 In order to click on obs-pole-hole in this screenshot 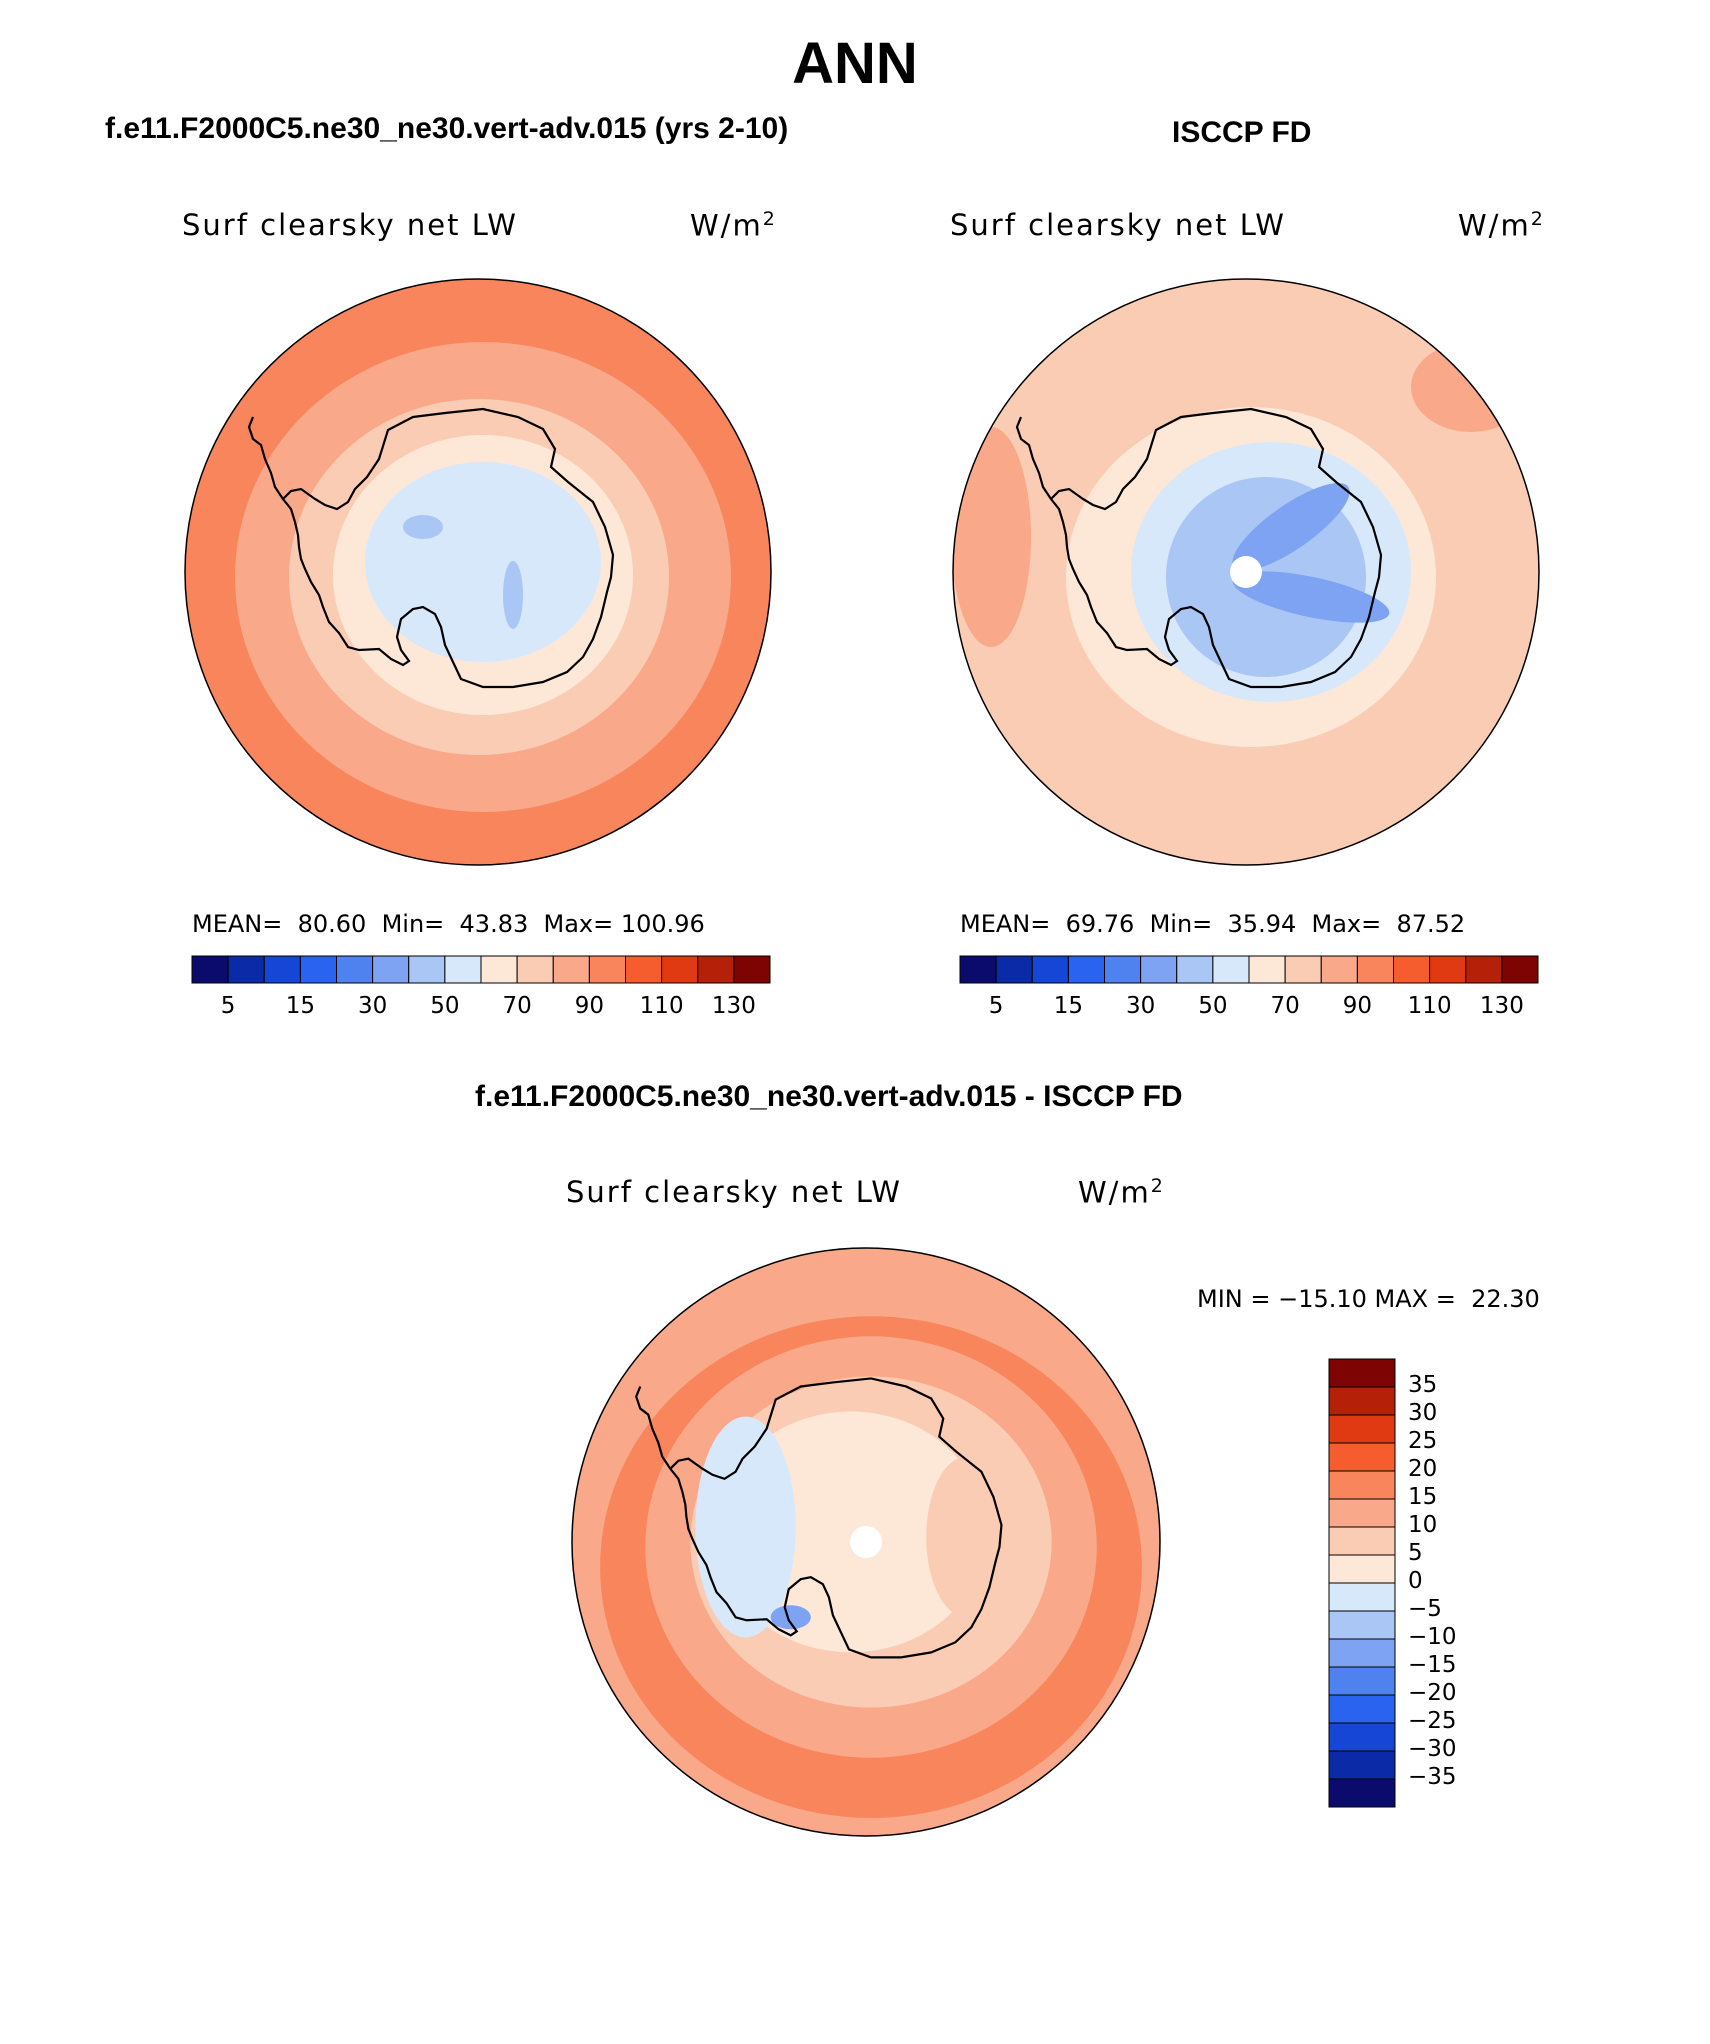, I will do `click(1246, 572)`.